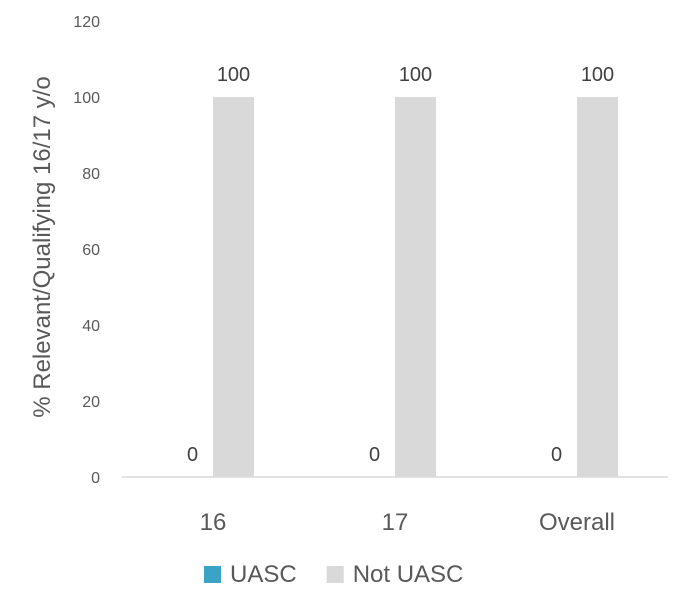  I want to click on category-label: 16, so click(213, 522).